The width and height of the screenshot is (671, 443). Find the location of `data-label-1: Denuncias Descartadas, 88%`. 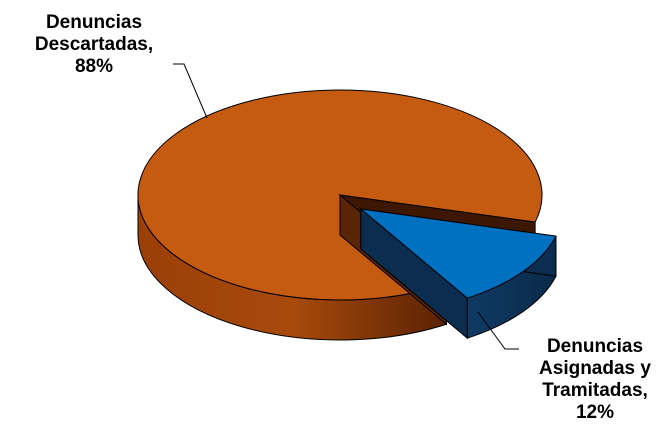

data-label-1: Denuncias Descartadas, 88% is located at coordinates (94, 44).